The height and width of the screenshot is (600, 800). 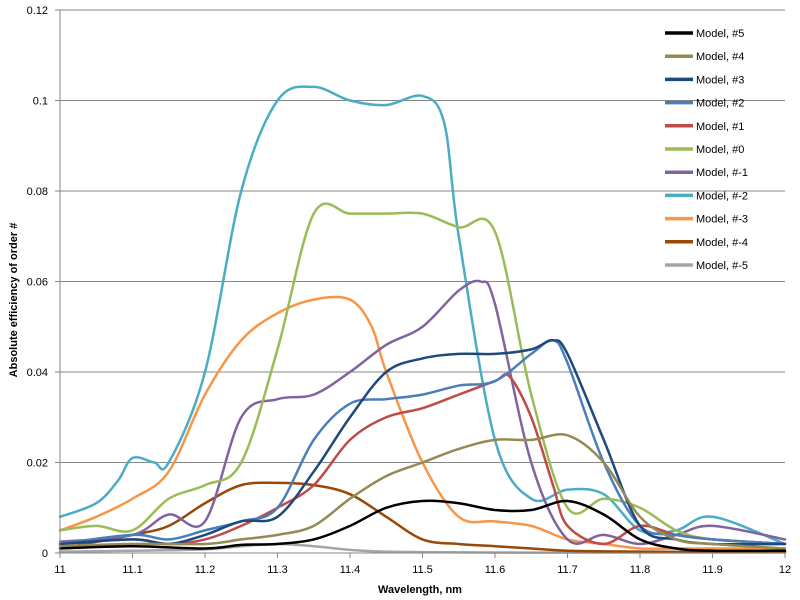 I want to click on legend-label: Model, #5, so click(x=720, y=34).